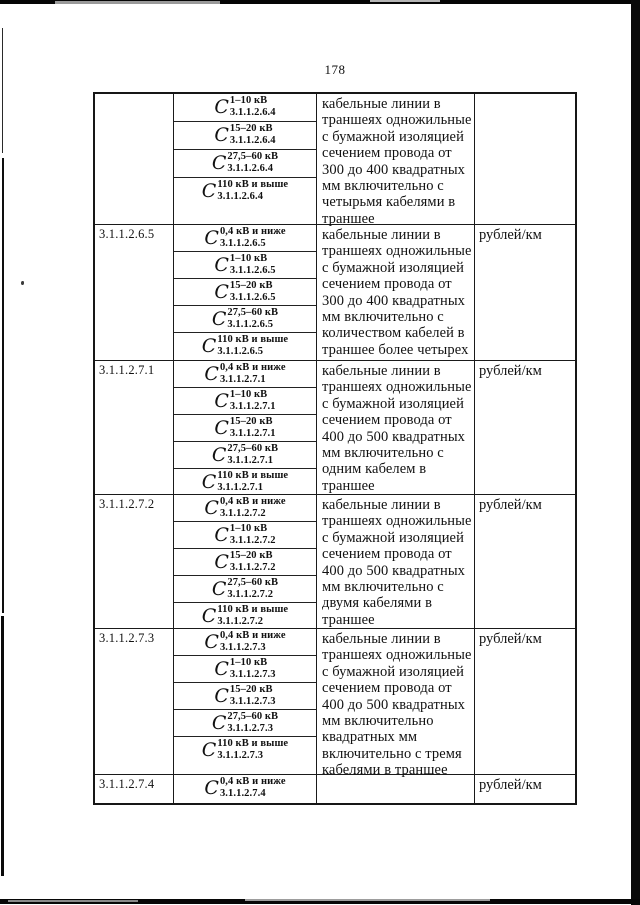 This screenshot has height=905, width=640. What do you see at coordinates (134, 427) in the screenshot?
I see `code-cell: 3.1.1.2.7.1` at bounding box center [134, 427].